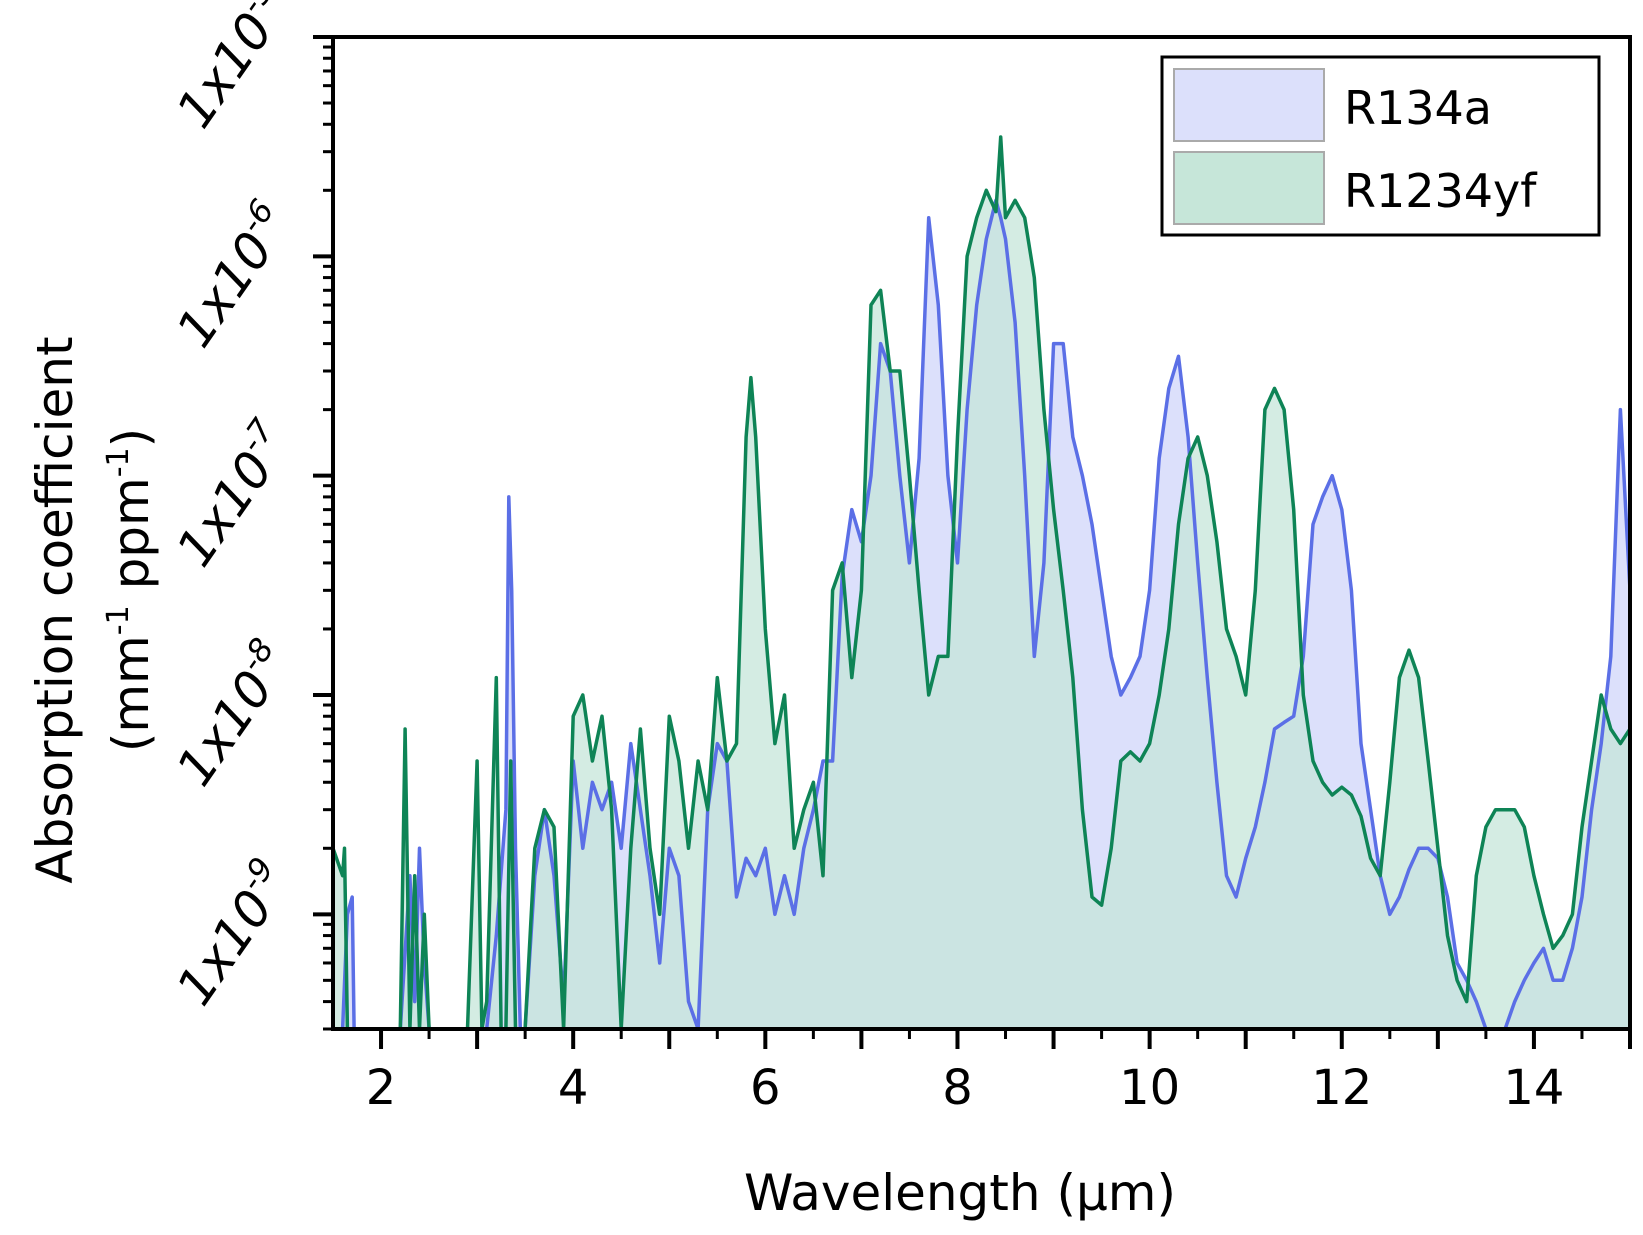  Describe the element at coordinates (231, 69) in the screenshot. I see `y-tick-label: 1x10-5` at that location.